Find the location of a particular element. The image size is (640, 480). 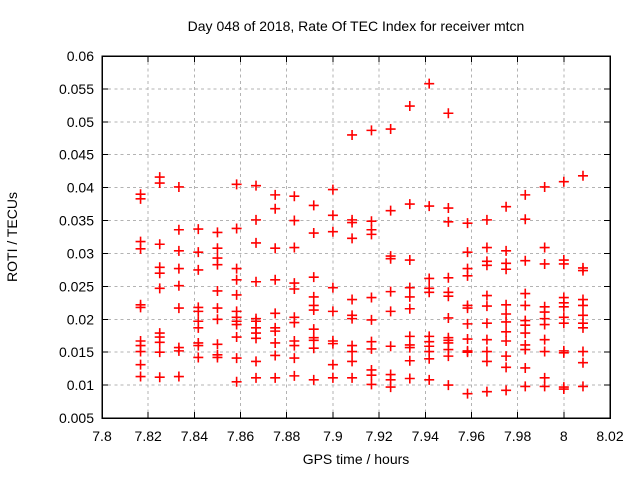

y-tick-label: 0.045 is located at coordinates (76, 155).